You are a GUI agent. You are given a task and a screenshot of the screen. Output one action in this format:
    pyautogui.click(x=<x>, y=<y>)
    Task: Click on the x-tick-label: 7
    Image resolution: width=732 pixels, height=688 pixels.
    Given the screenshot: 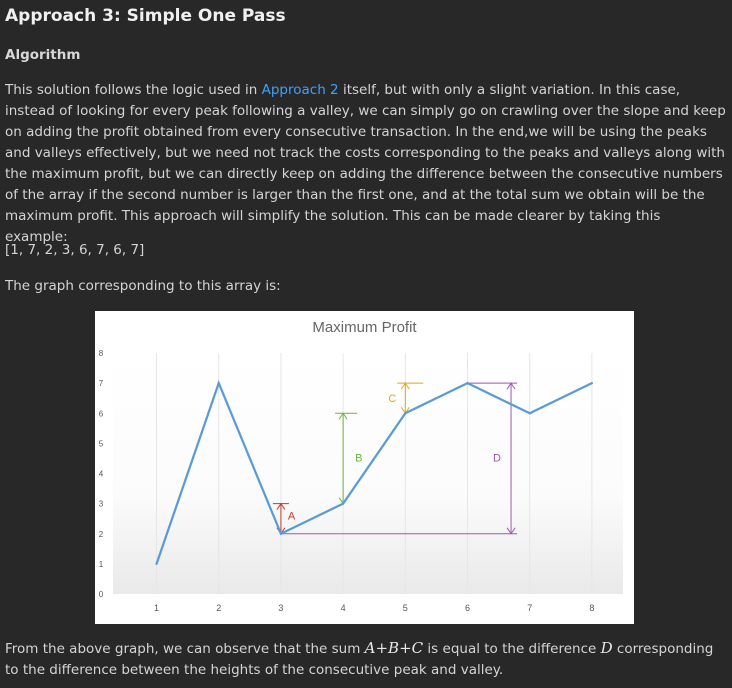 What is the action you would take?
    pyautogui.click(x=529, y=608)
    